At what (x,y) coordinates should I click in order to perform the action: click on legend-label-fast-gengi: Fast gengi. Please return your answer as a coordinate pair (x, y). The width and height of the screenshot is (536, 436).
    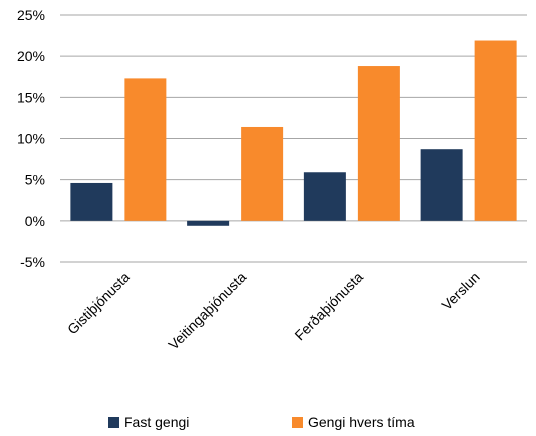
    Looking at the image, I should click on (157, 422).